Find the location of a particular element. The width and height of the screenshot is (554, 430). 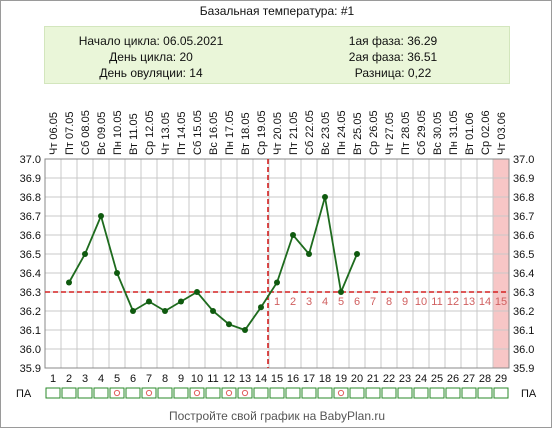

y-tick-label-left: 36.6 is located at coordinates (30, 236).